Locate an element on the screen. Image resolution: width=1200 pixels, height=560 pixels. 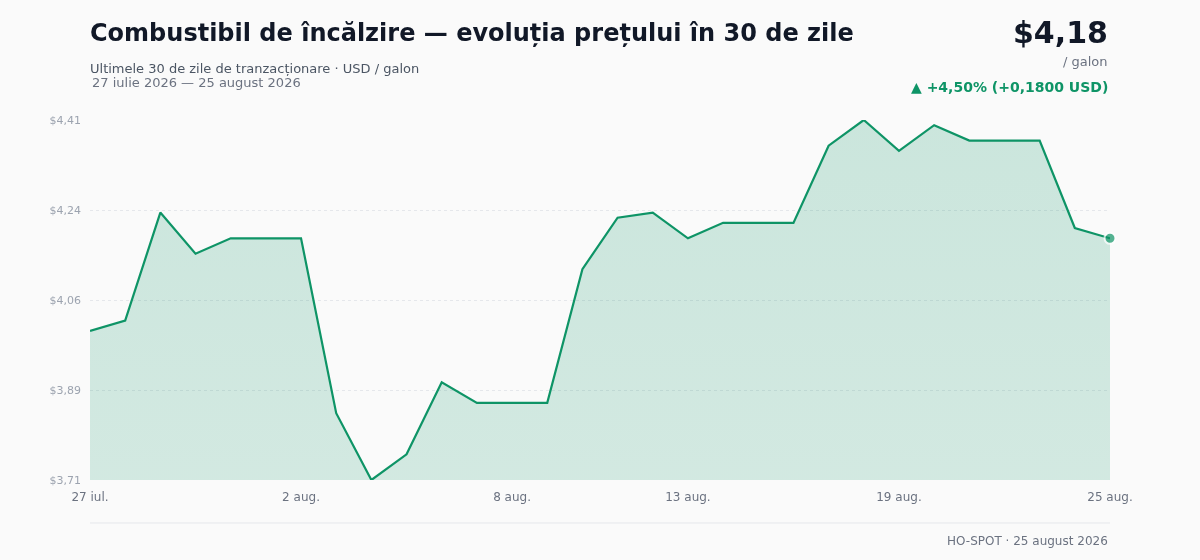
text: ▲ +4,50% (+0,1800 USD) is located at coordinates (1010, 87).